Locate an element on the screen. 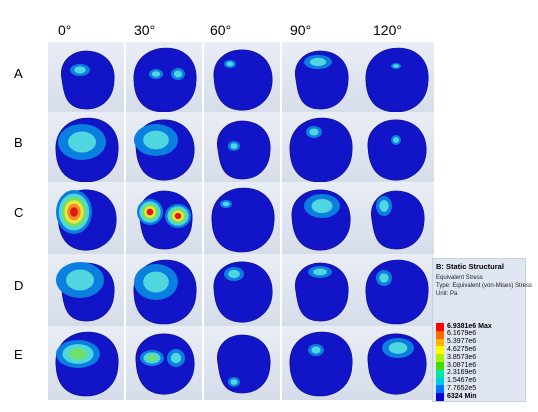 The height and width of the screenshot is (412, 538). column-header-90: 90° is located at coordinates (301, 30).